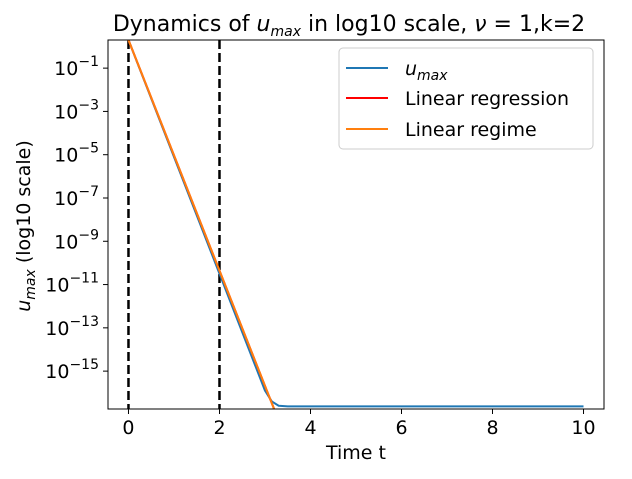  Describe the element at coordinates (72, 284) in the screenshot. I see `y-tick-label: 10⁻¹¹` at that location.